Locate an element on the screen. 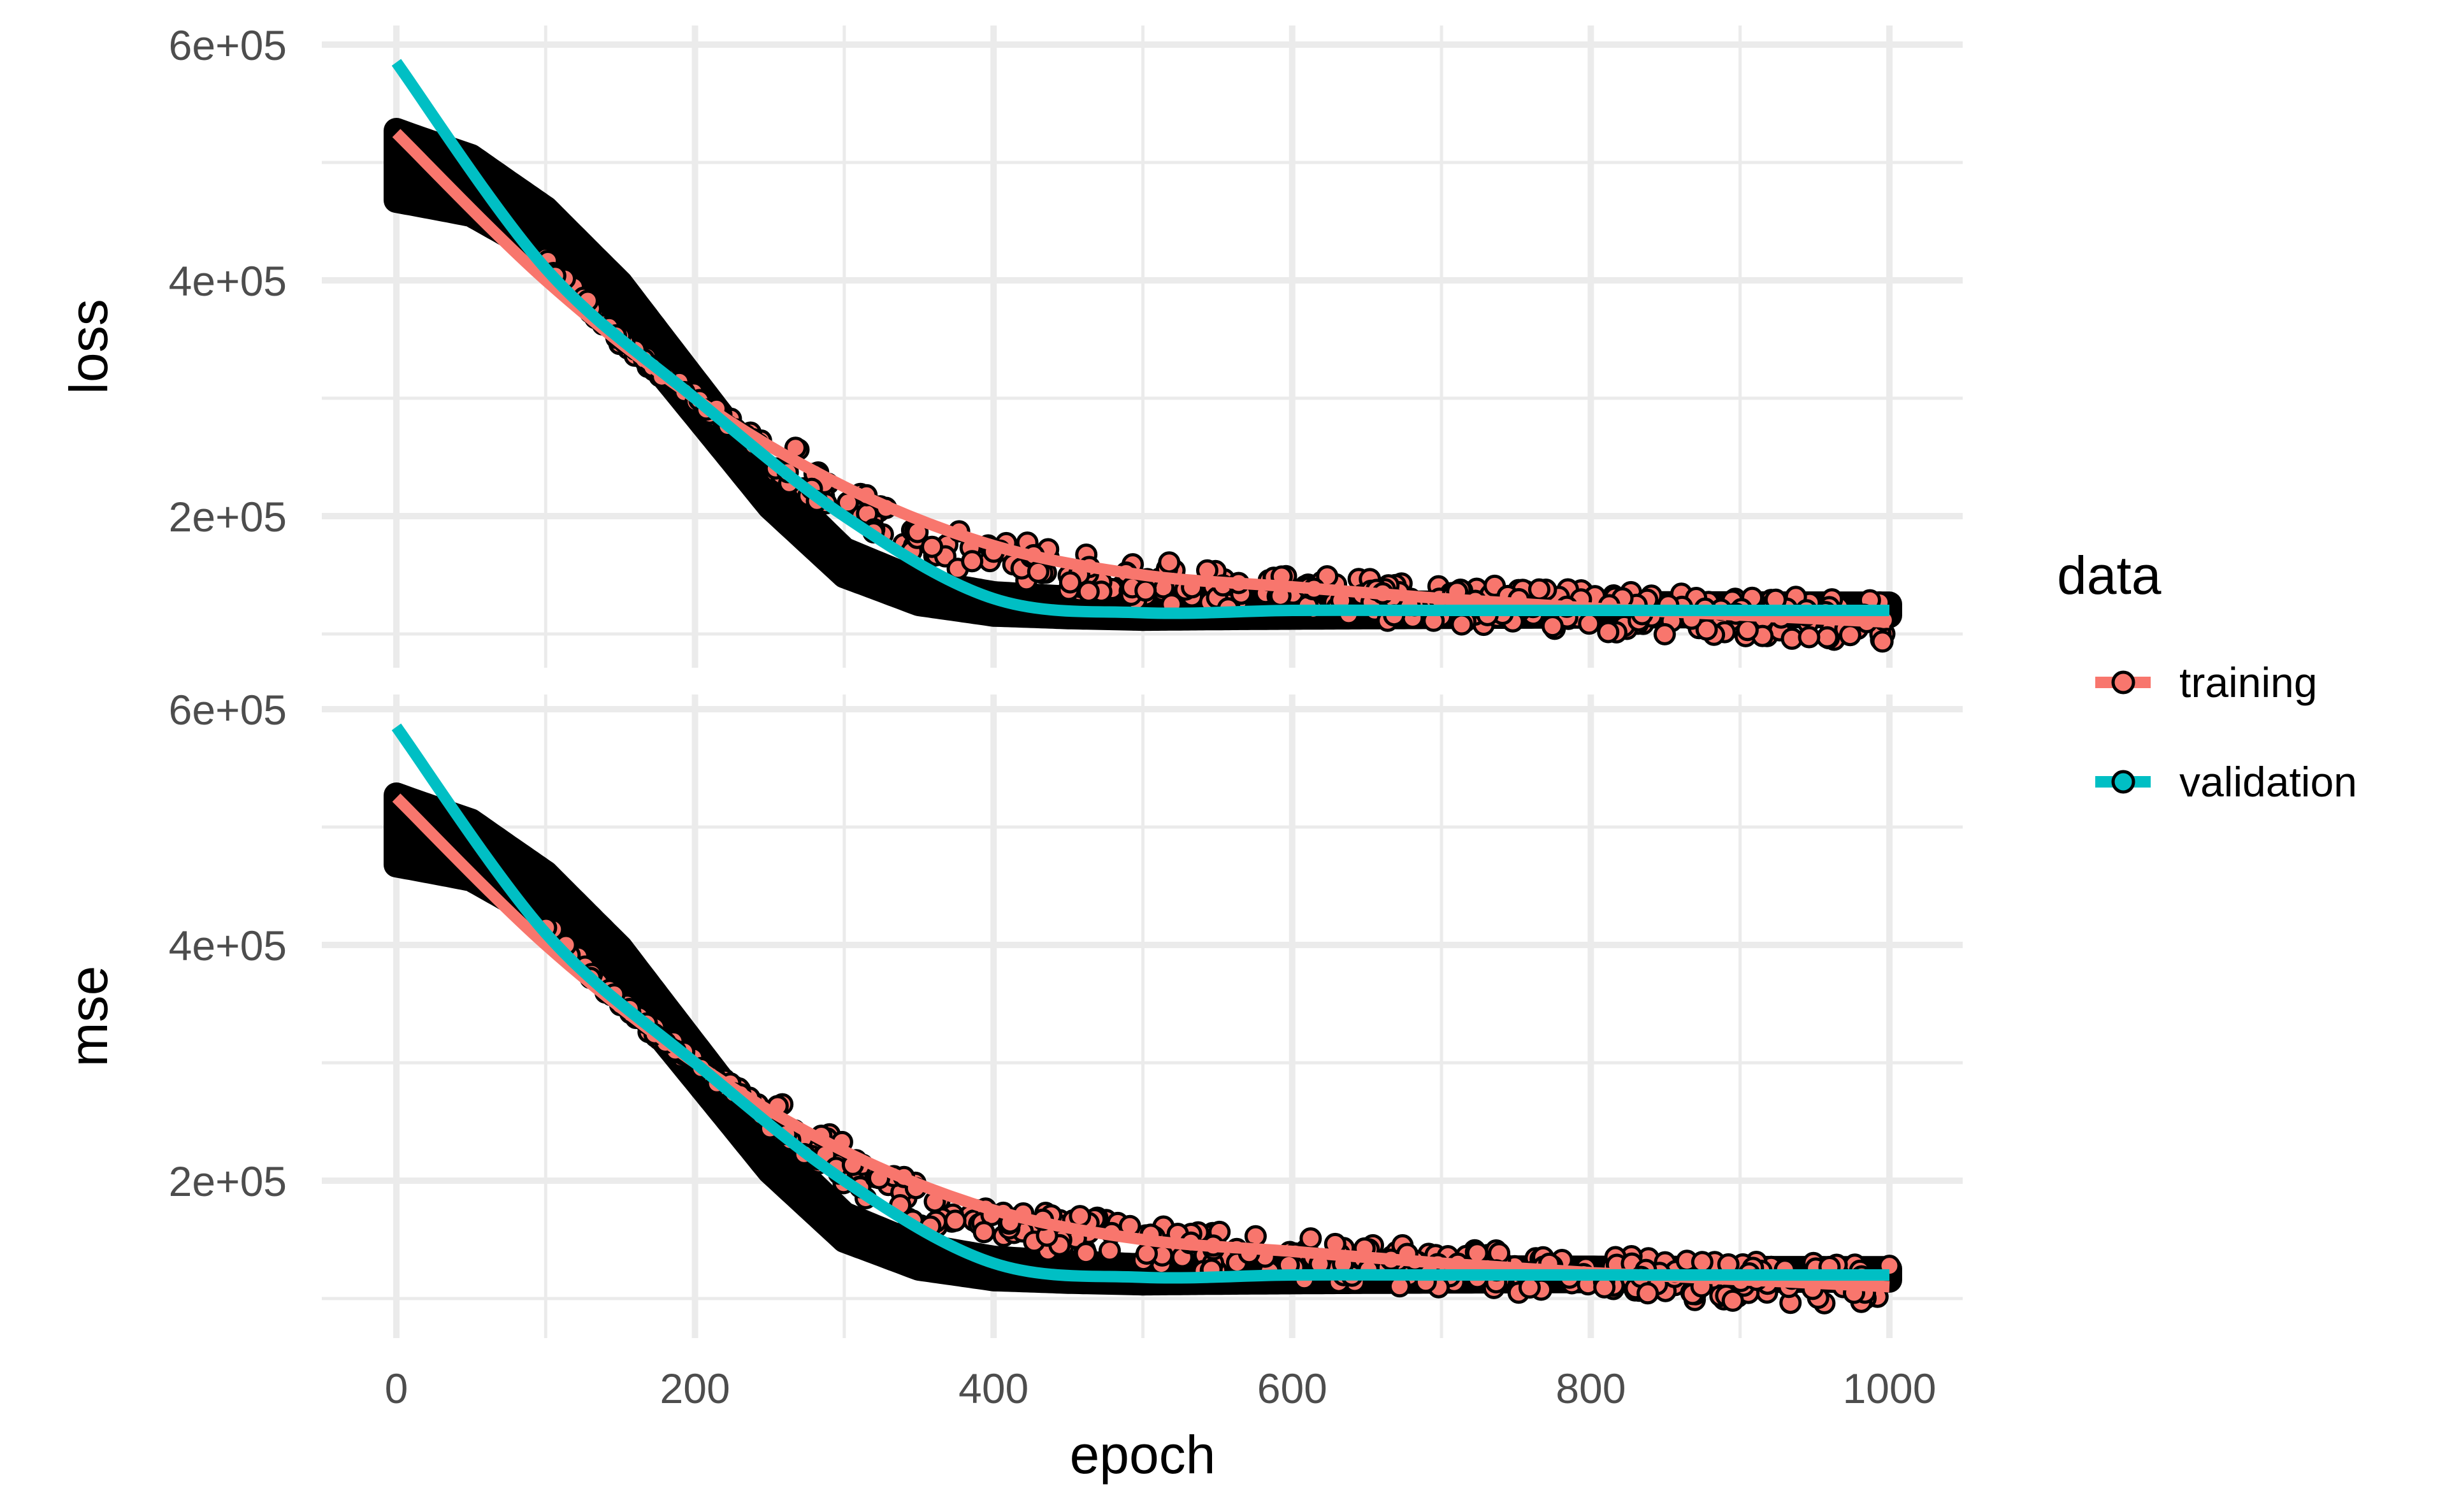  legend-label-validation: validation is located at coordinates (2268, 781).